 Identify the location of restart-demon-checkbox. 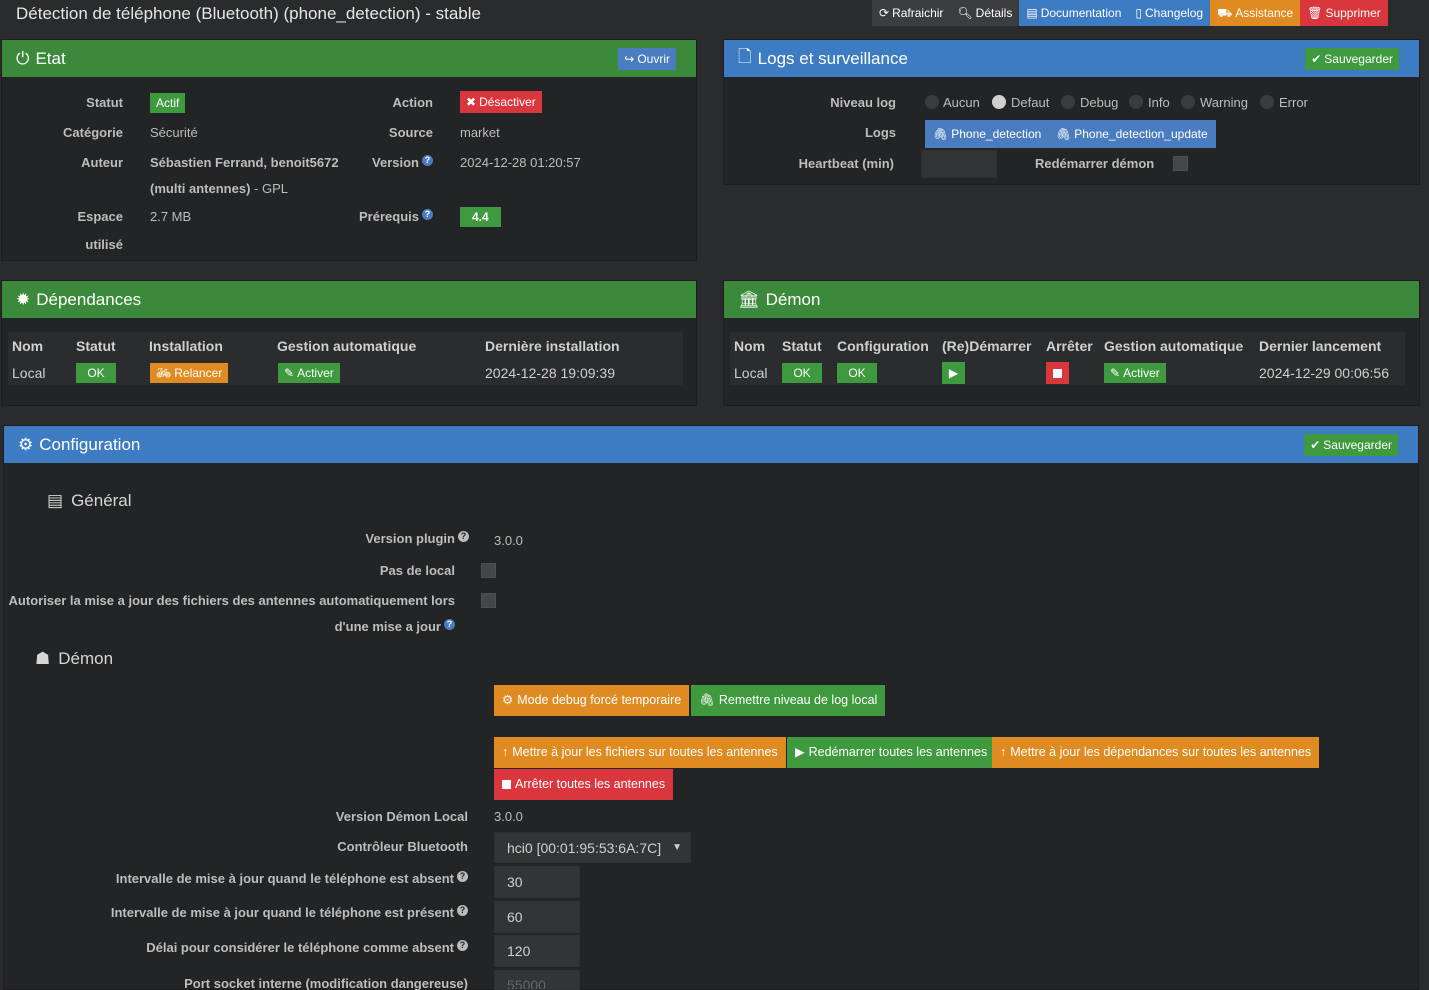
(1180, 163).